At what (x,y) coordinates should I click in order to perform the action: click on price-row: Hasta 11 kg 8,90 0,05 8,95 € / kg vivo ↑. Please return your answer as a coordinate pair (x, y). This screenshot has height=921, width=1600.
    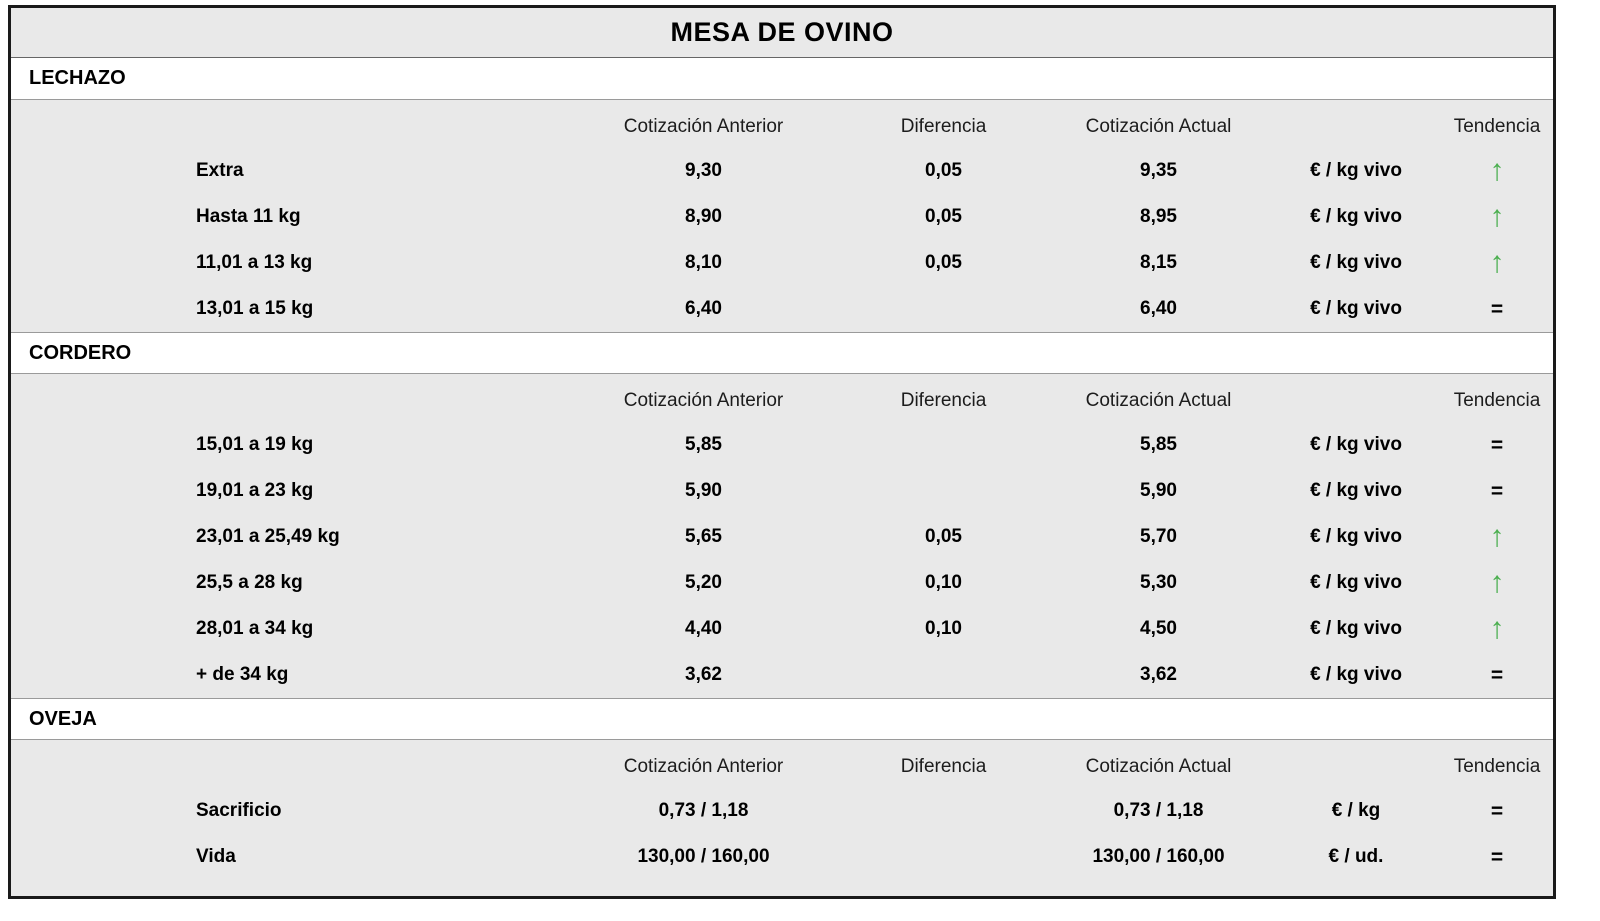
    Looking at the image, I should click on (782, 217).